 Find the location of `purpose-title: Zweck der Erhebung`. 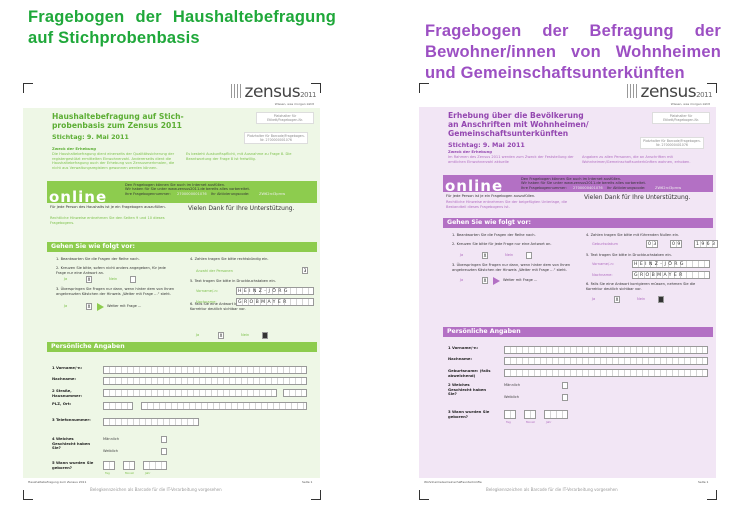

purpose-title: Zweck der Erhebung is located at coordinates (74, 148).